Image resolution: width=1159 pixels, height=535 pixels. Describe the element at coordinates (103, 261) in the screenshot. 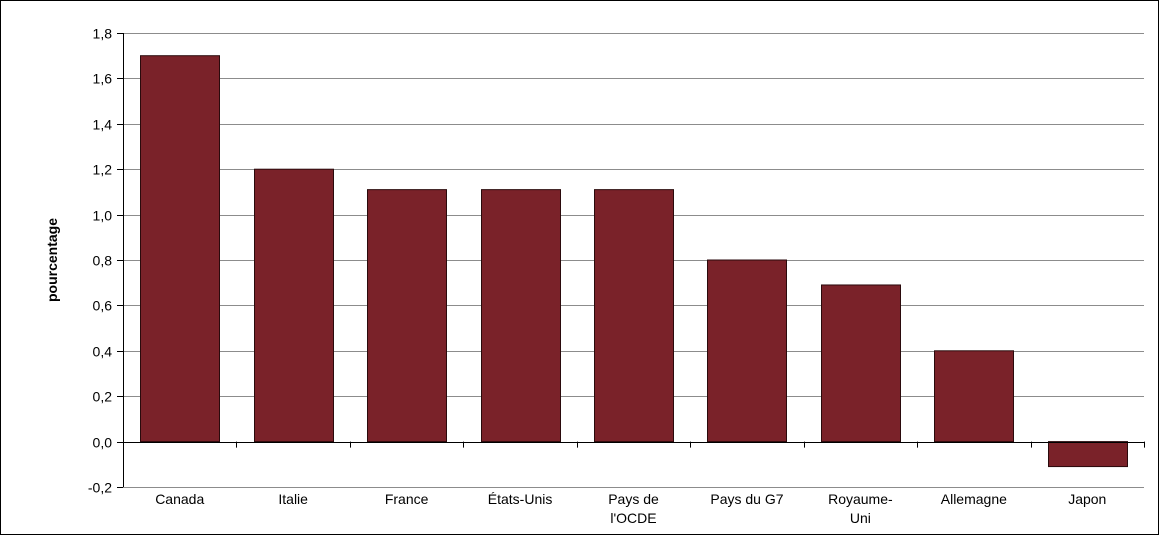

I see `y-tick-label: 0,8` at that location.